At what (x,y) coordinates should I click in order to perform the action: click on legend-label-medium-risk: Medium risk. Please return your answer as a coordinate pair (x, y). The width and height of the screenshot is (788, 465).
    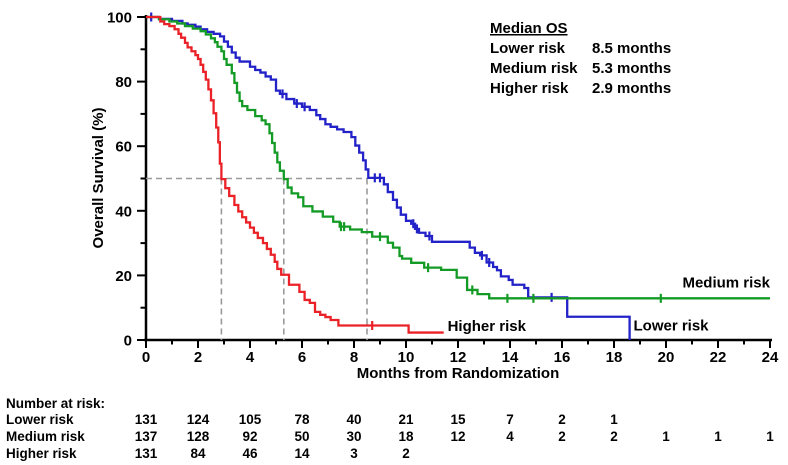
    Looking at the image, I should click on (534, 68).